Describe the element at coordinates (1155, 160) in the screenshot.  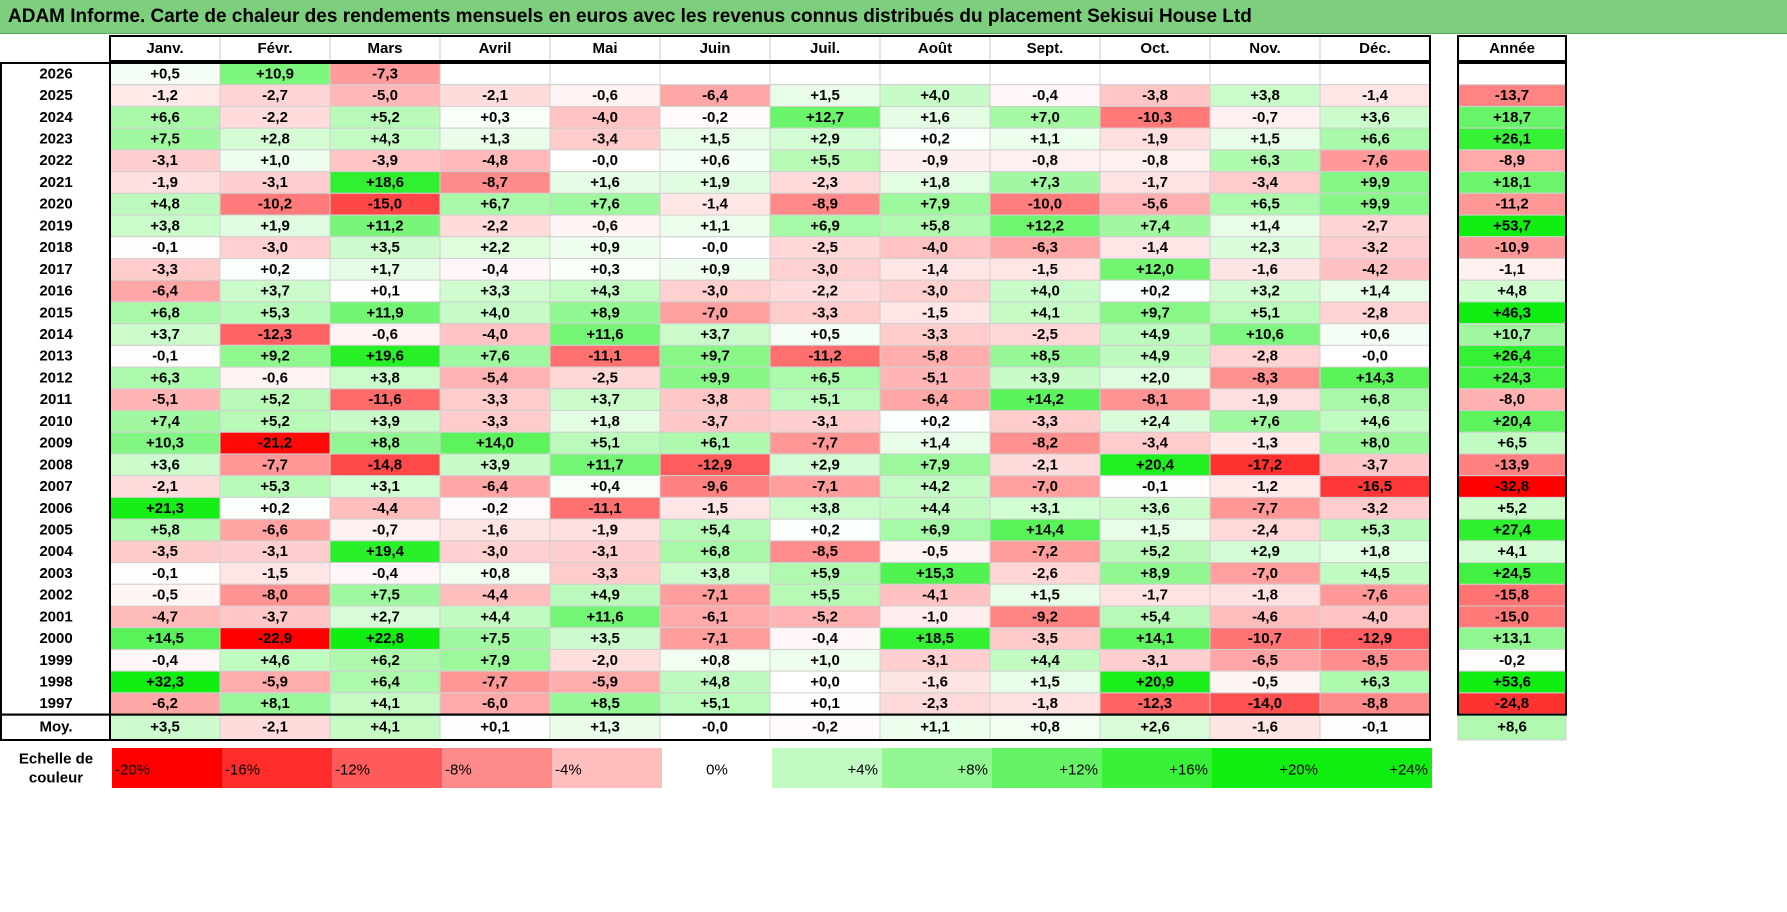
I see `cell-value: -0,8` at that location.